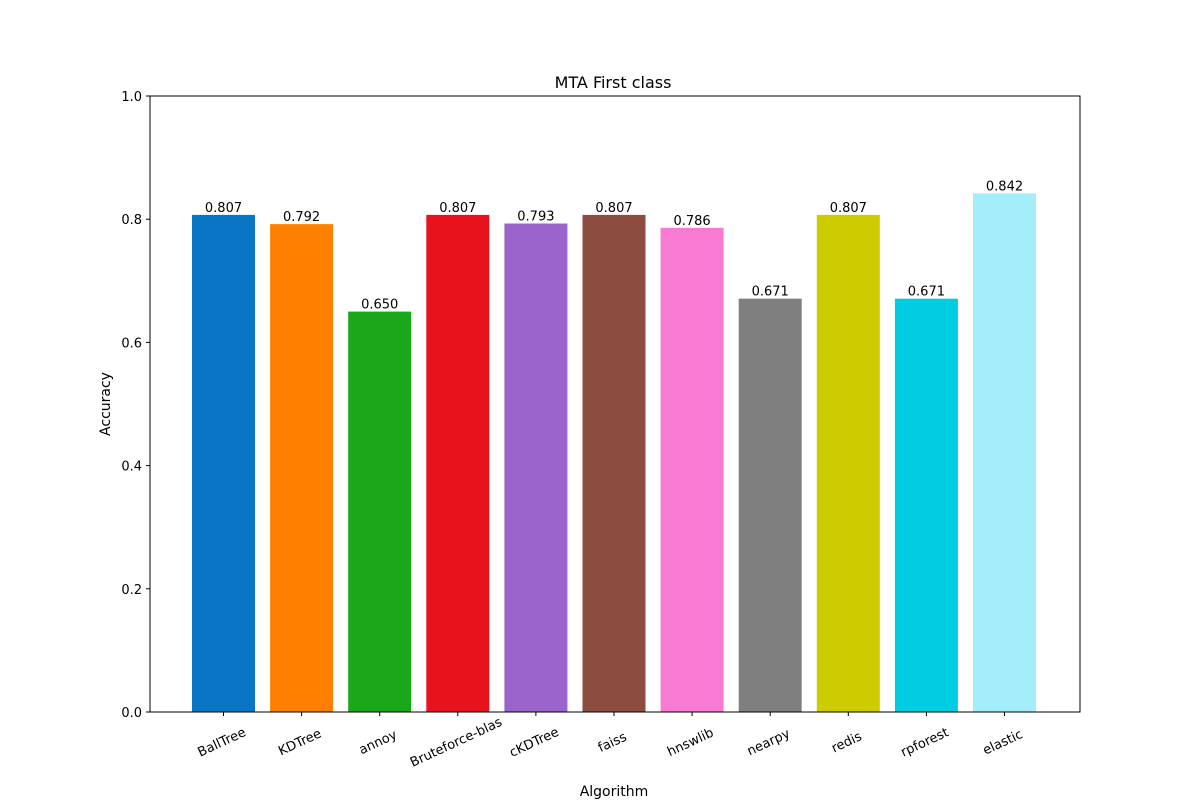  I want to click on y-tick-label: 0.4, so click(131, 467).